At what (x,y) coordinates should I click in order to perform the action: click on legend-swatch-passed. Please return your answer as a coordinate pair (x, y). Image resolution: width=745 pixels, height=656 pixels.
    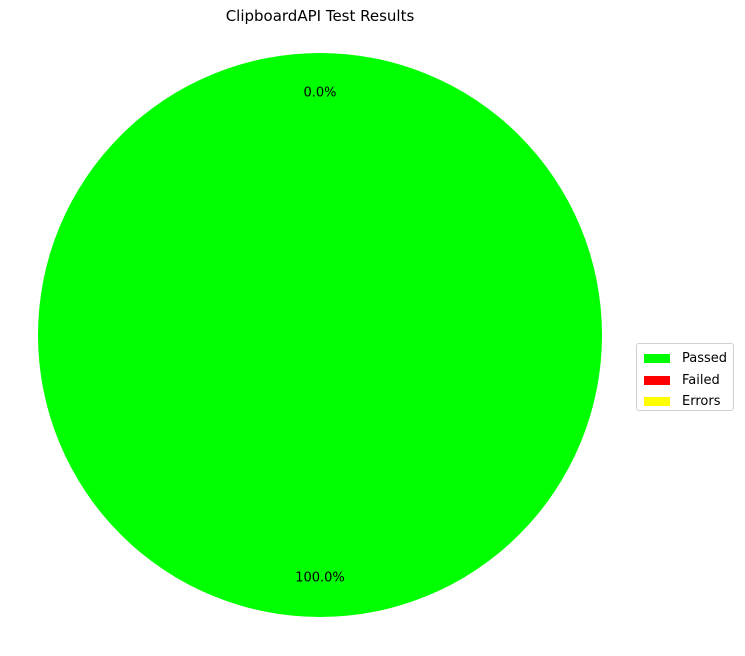
    Looking at the image, I should click on (657, 359).